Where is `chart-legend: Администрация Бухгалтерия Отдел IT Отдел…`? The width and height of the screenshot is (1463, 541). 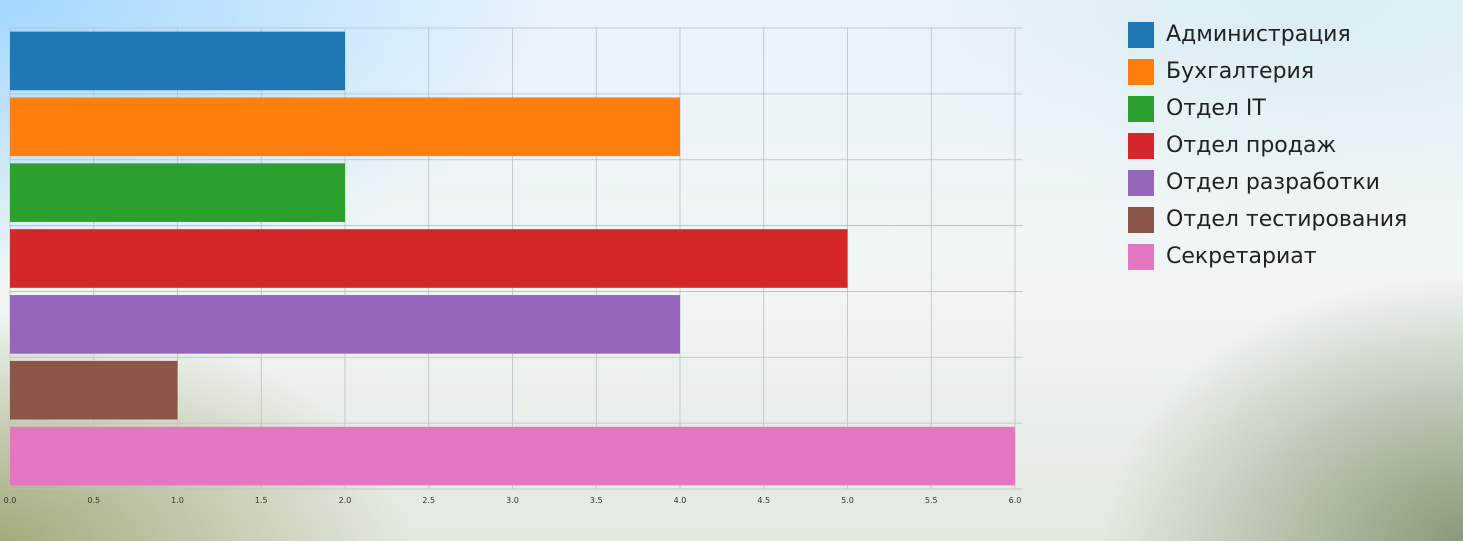
chart-legend: Администрация Бухгалтерия Отдел IT Отдел… is located at coordinates (1267, 145).